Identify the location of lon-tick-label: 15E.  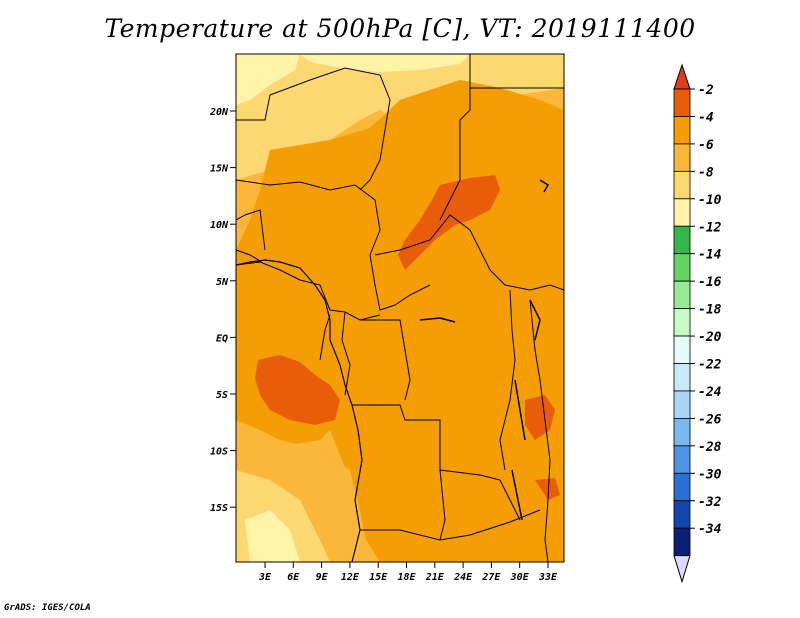
(378, 577).